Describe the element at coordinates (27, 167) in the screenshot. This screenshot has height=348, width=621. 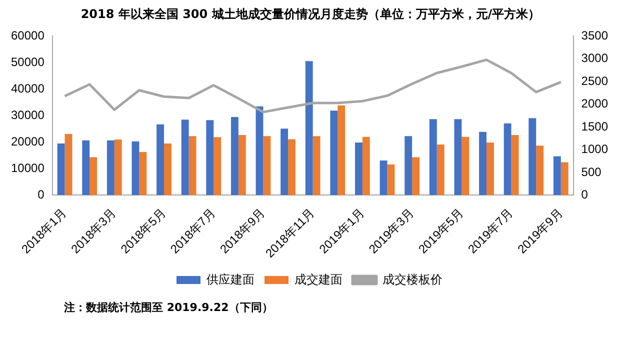
I see `y-tick-label: 10000` at that location.